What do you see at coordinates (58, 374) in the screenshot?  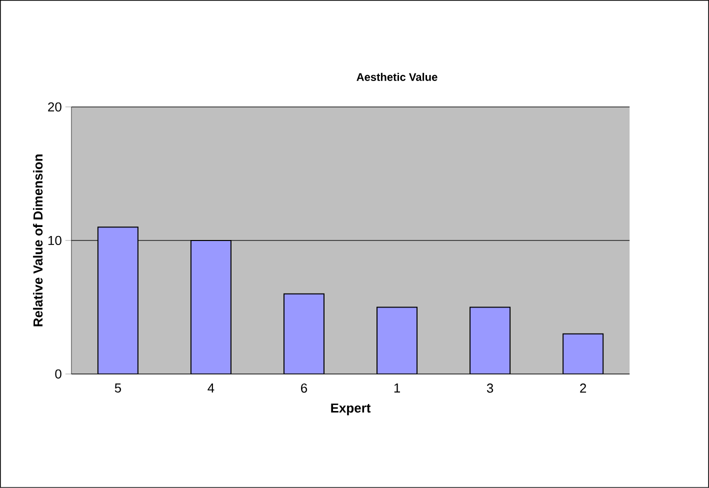 I see `y-tick-label: 0` at bounding box center [58, 374].